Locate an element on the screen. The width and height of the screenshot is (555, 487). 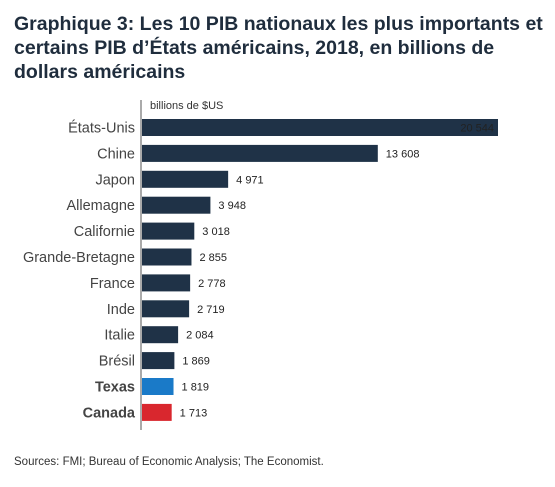
bar-texas is located at coordinates (158, 386).